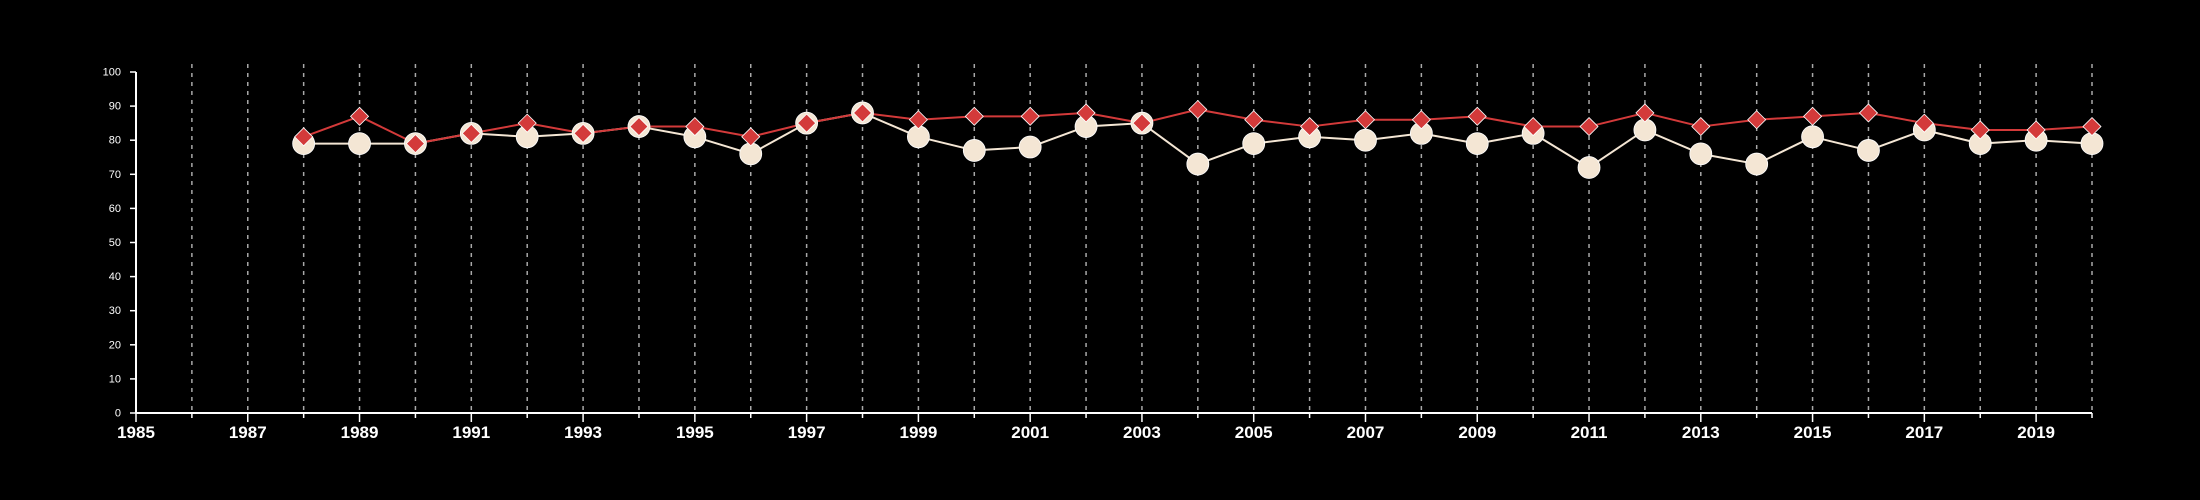 The image size is (2200, 500). What do you see at coordinates (136, 432) in the screenshot?
I see `x-tick-label: 1985` at bounding box center [136, 432].